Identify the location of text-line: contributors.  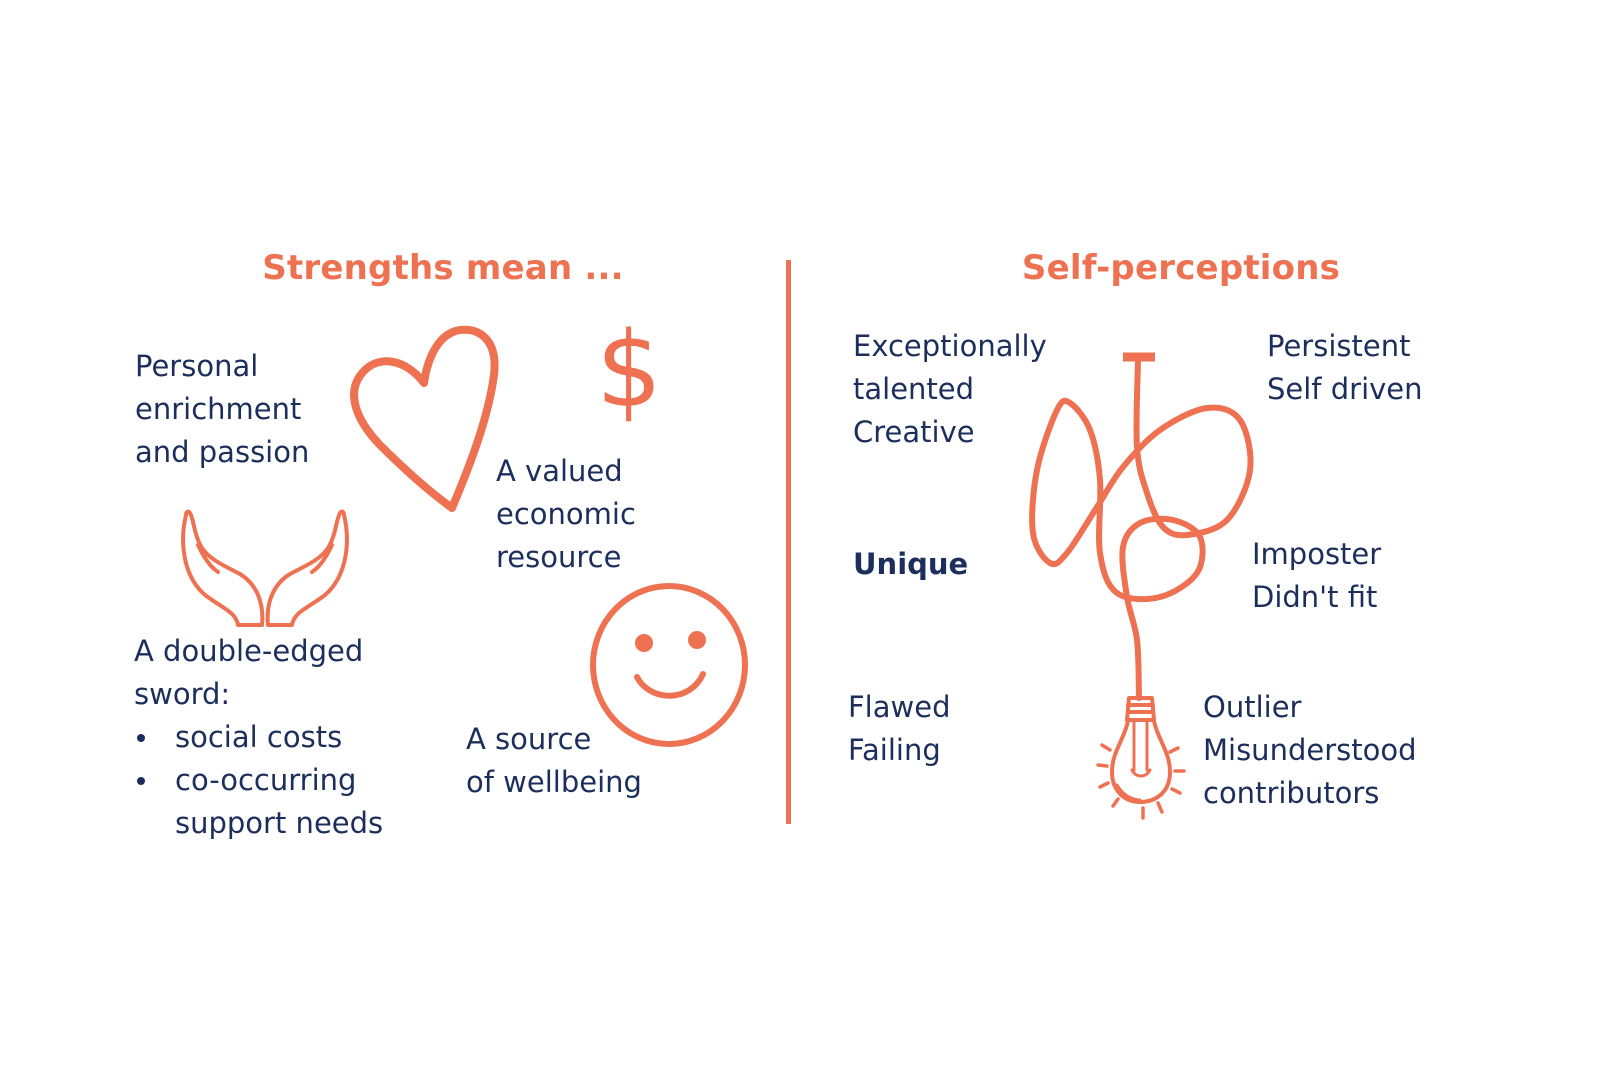
(1291, 793).